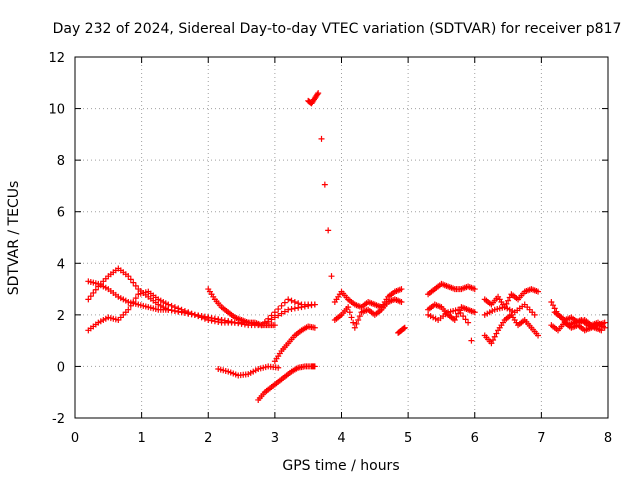 The width and height of the screenshot is (640, 480). I want to click on y-tick-label: 6, so click(61, 213).